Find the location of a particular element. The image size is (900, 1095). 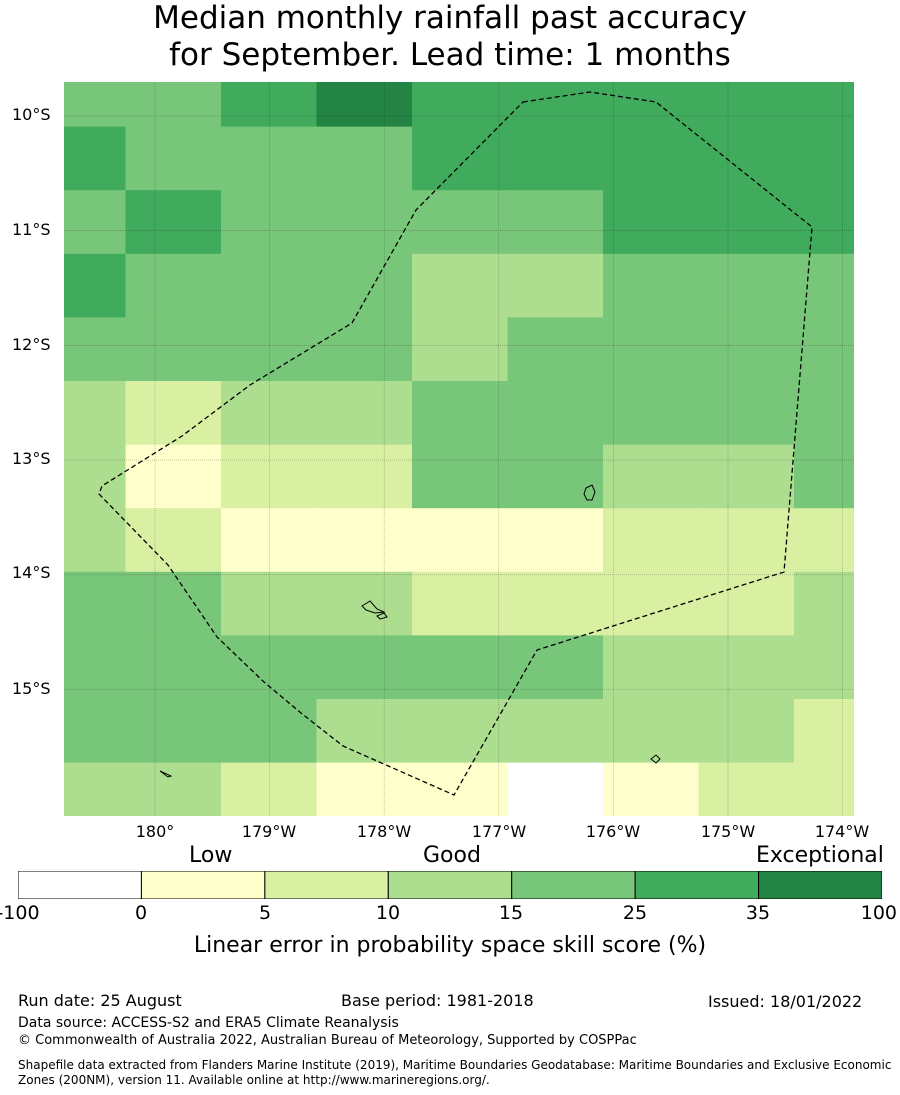

lon-label: 175°W is located at coordinates (728, 831).